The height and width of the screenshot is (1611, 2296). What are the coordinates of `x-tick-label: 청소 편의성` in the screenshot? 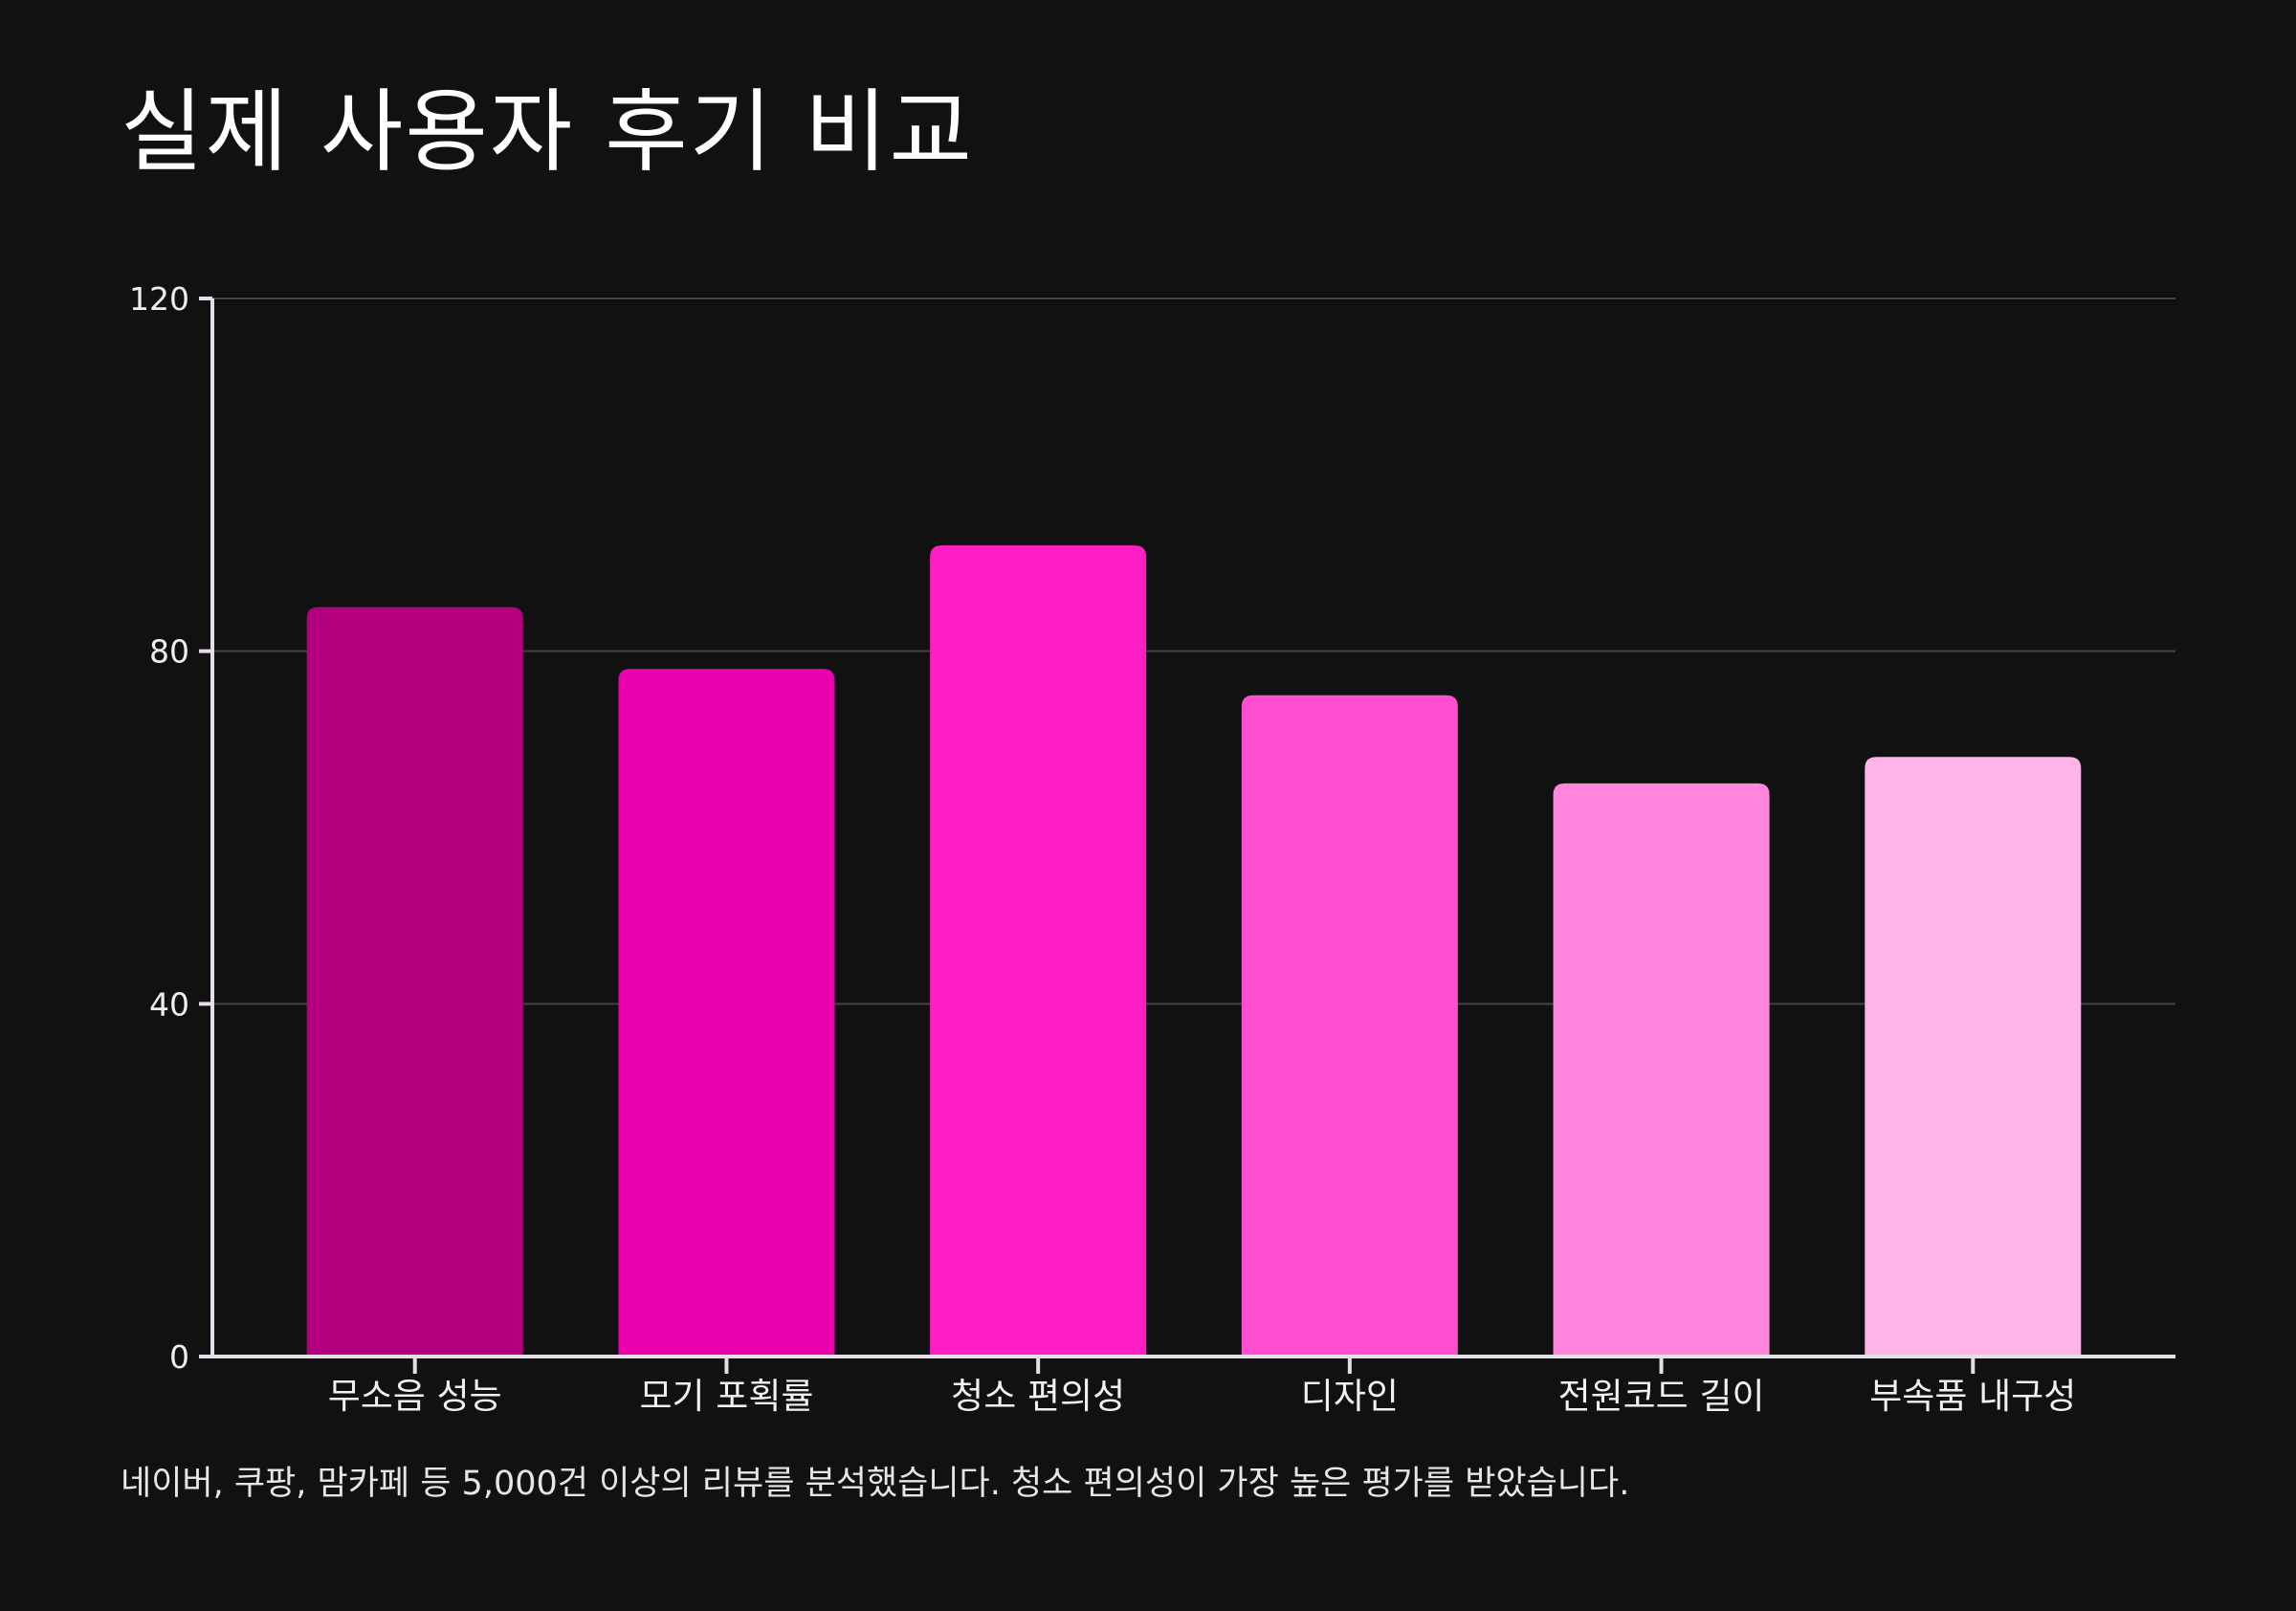 It's located at (1038, 1396).